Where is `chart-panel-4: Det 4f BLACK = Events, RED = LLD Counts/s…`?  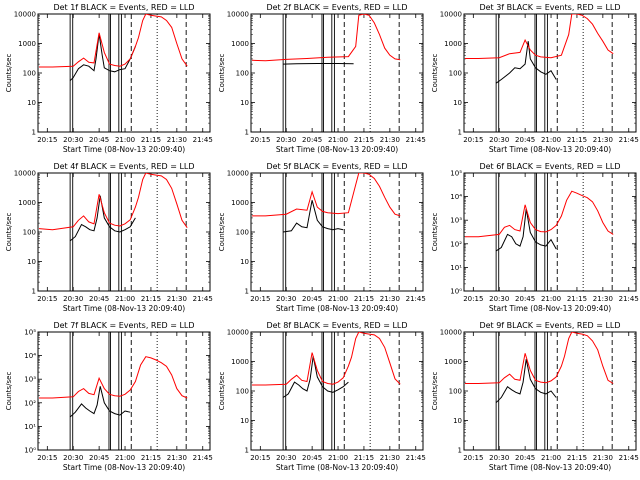 chart-panel-4: Det 4f BLACK = Events, RED = LLD Counts/s… is located at coordinates (109, 237).